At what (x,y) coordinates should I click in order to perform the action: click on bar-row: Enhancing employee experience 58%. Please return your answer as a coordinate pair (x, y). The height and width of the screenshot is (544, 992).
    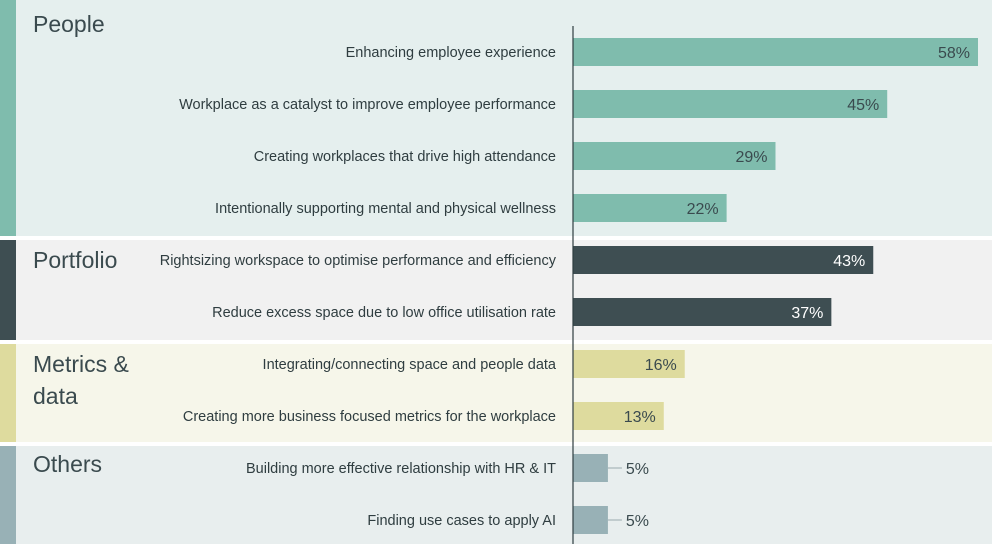
    Looking at the image, I should click on (662, 52).